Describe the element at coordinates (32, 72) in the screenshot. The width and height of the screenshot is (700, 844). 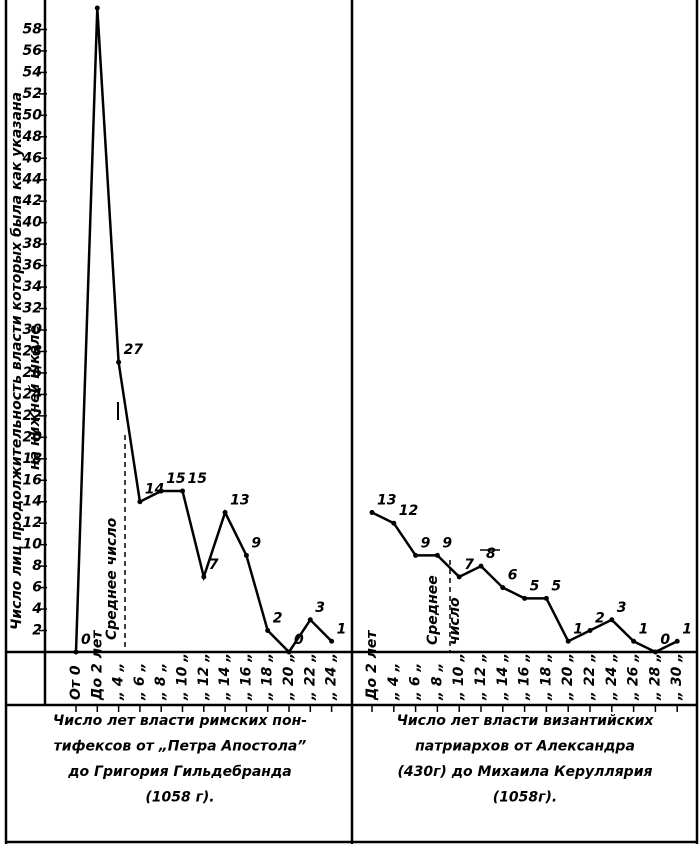
I see `y-tick-label: 54` at that location.